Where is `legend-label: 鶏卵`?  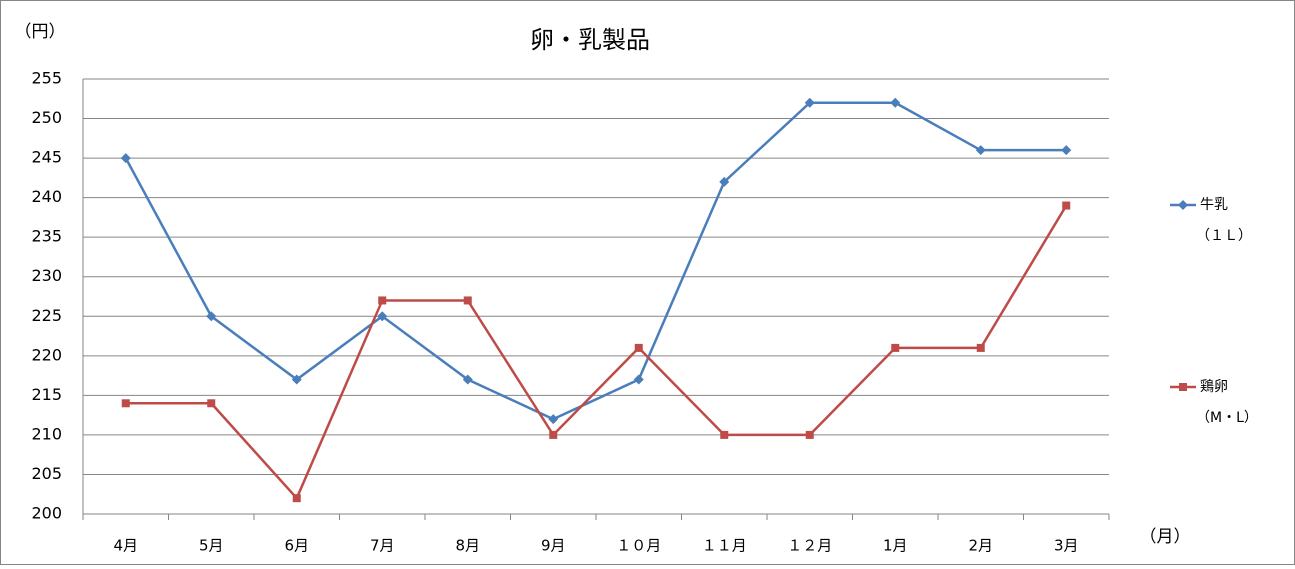 legend-label: 鶏卵 is located at coordinates (1214, 387).